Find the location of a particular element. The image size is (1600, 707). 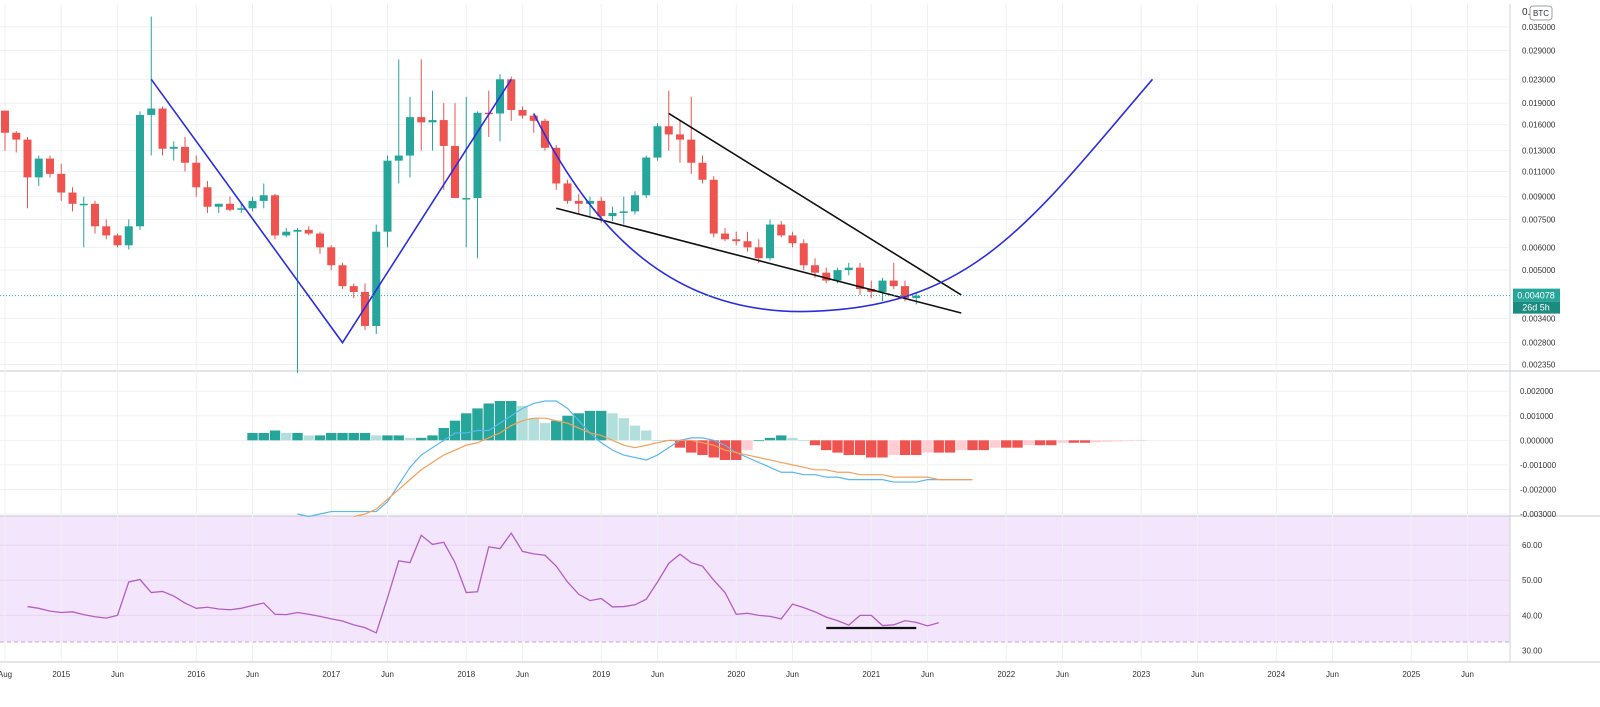

time-tick-label: Aug is located at coordinates (6, 674).